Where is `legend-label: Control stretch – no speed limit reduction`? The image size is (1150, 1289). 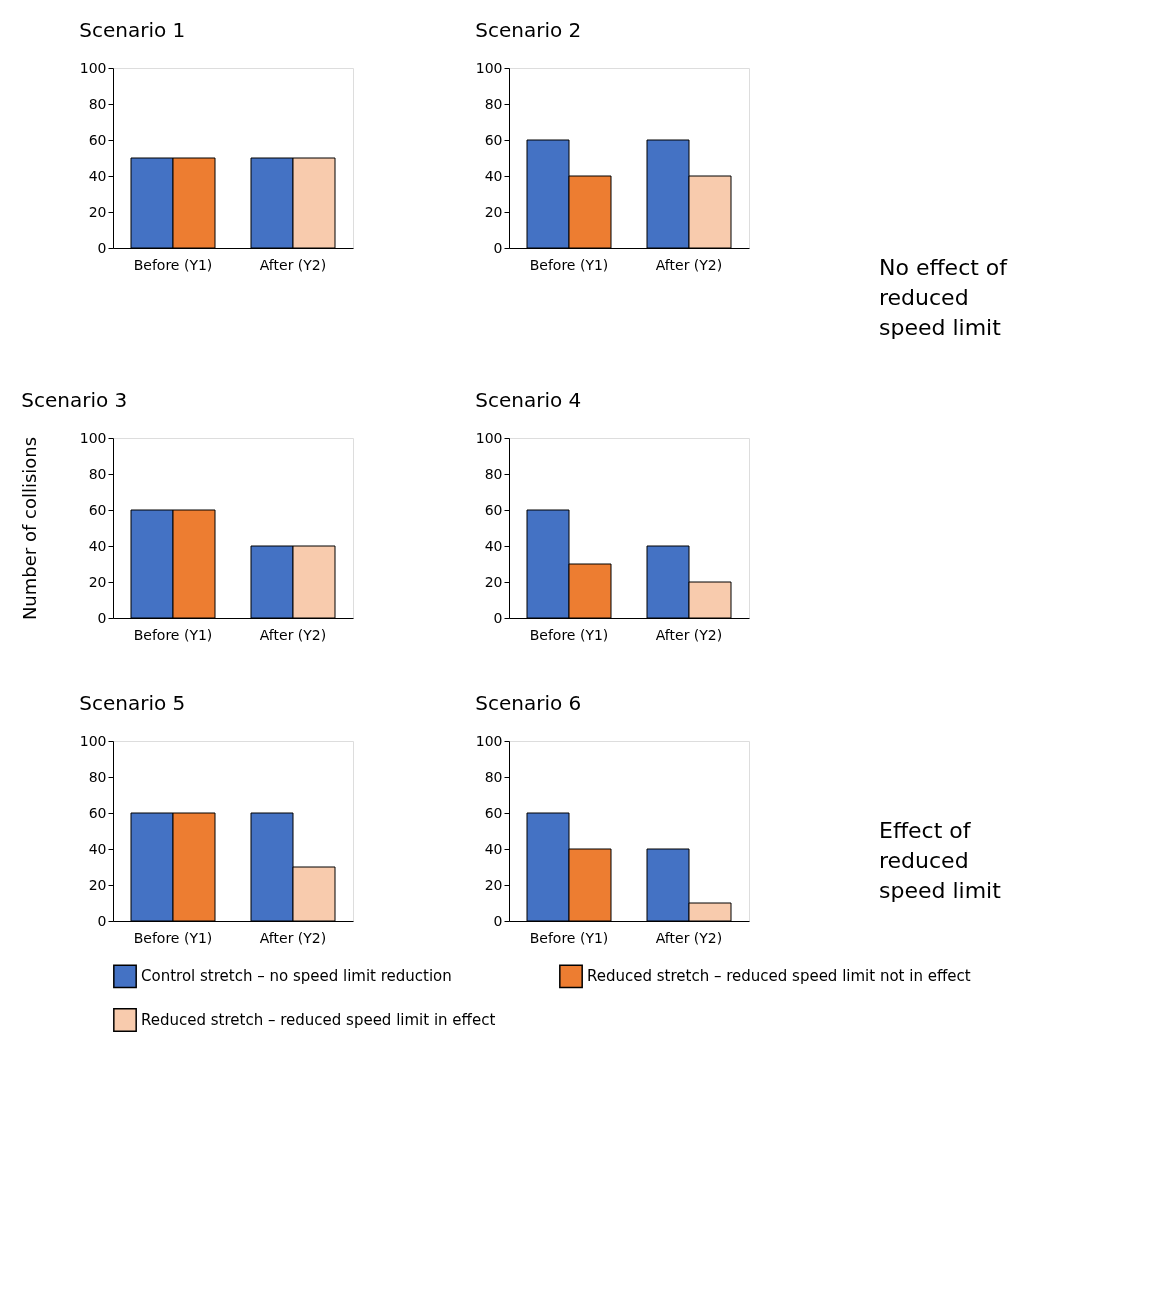
legend-label: Control stretch – no speed limit reduction is located at coordinates (296, 976).